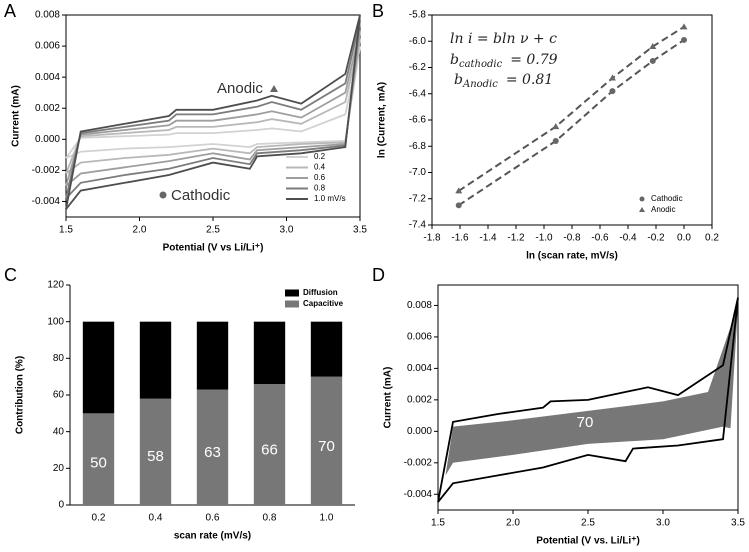 The height and width of the screenshot is (552, 749). What do you see at coordinates (55, 321) in the screenshot?
I see `y-tick-label: 100` at bounding box center [55, 321].